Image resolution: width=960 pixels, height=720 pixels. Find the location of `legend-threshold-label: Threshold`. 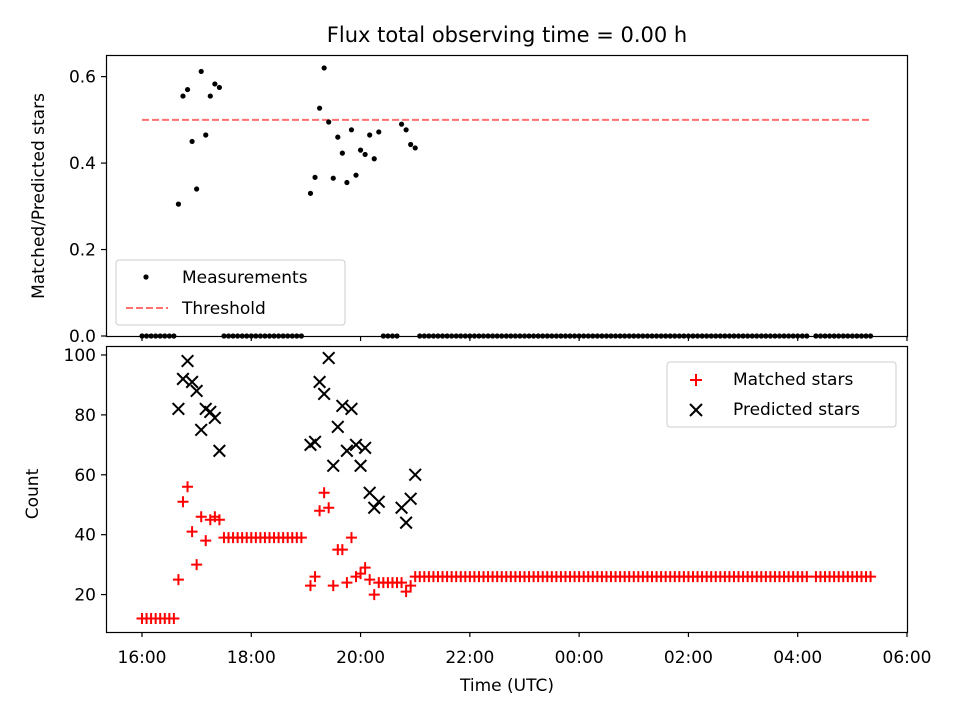

legend-threshold-label: Threshold is located at coordinates (223, 309).